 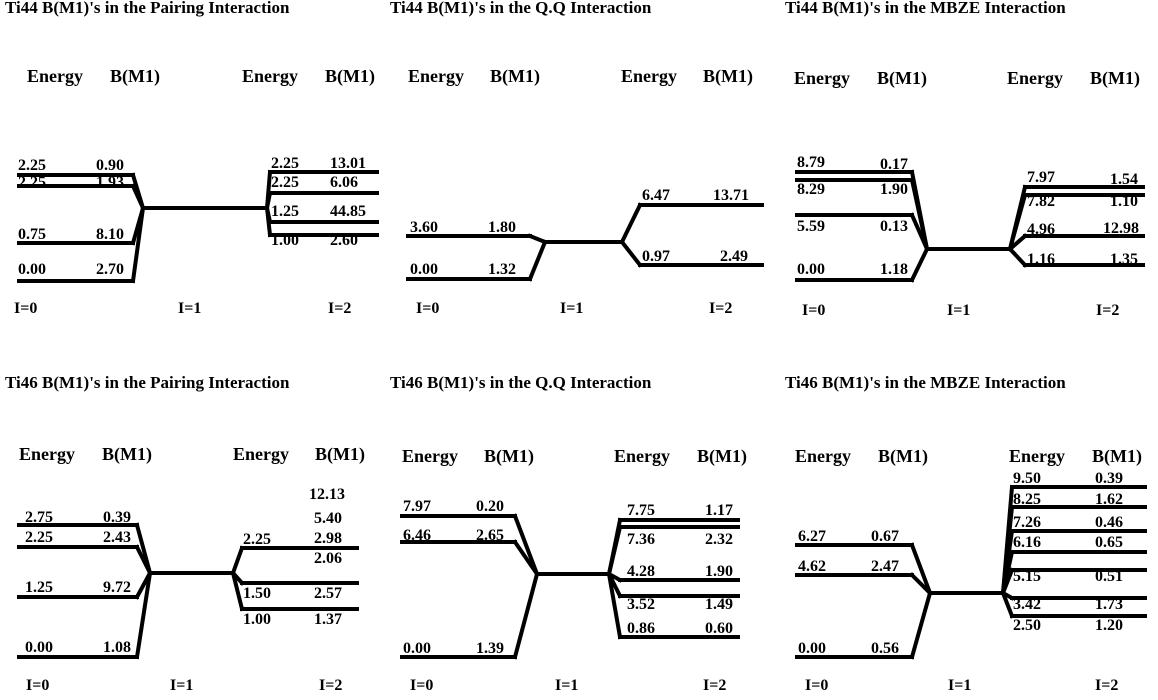 I want to click on level-energy: 8.29, so click(x=811, y=189).